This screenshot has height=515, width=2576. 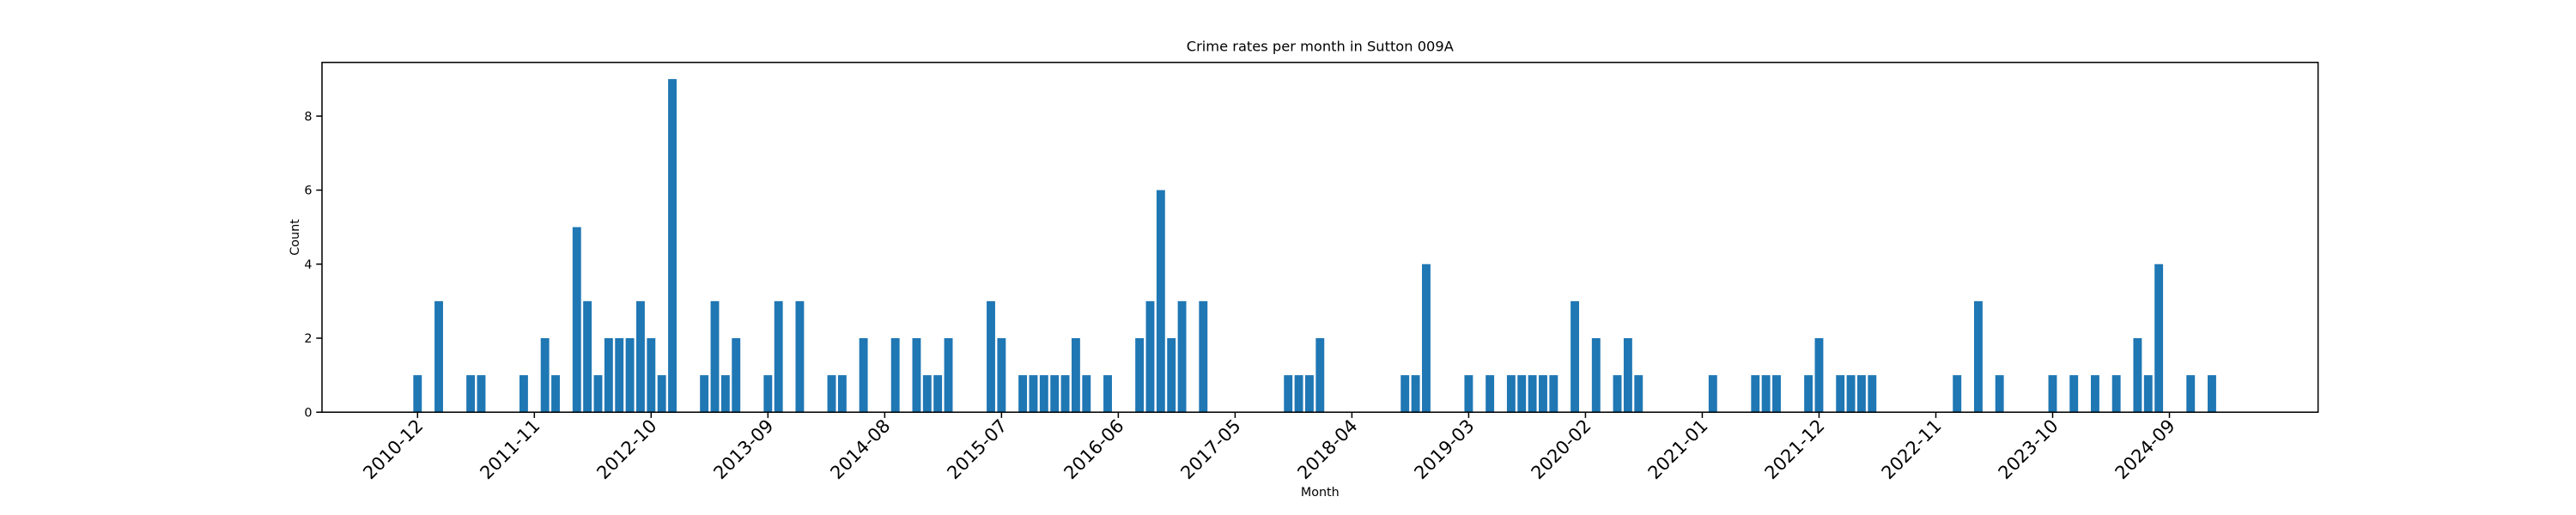 What do you see at coordinates (308, 339) in the screenshot?
I see `y-tick-label: 2` at bounding box center [308, 339].